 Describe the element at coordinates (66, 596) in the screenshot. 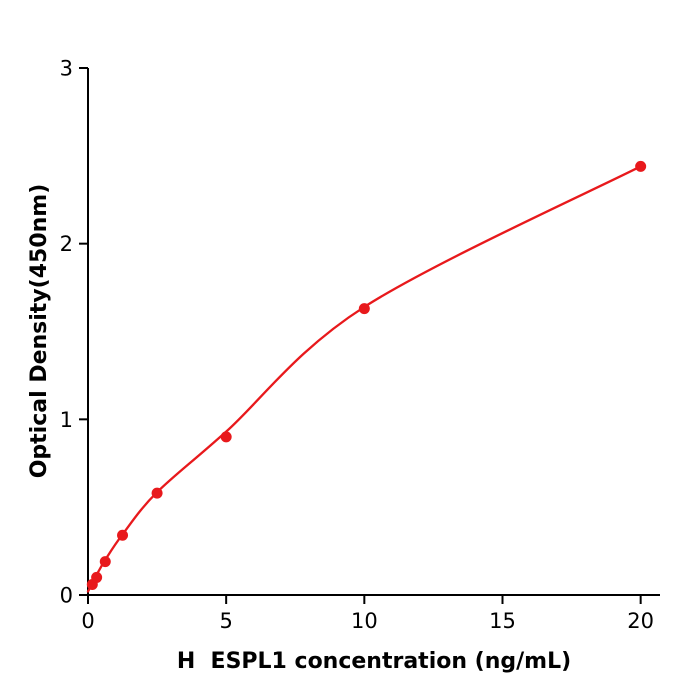

I see `y-tick-label: 0` at that location.